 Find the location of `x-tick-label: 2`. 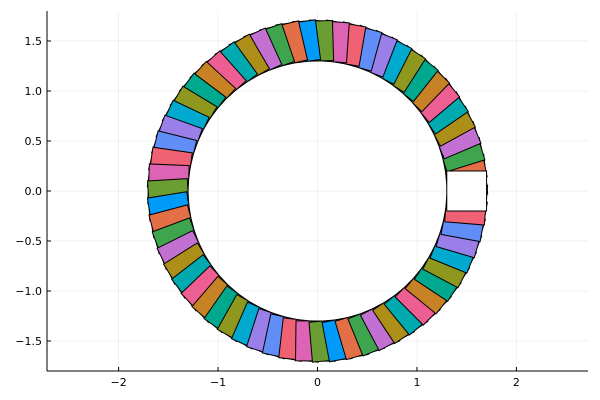

x-tick-label: 2 is located at coordinates (516, 382).